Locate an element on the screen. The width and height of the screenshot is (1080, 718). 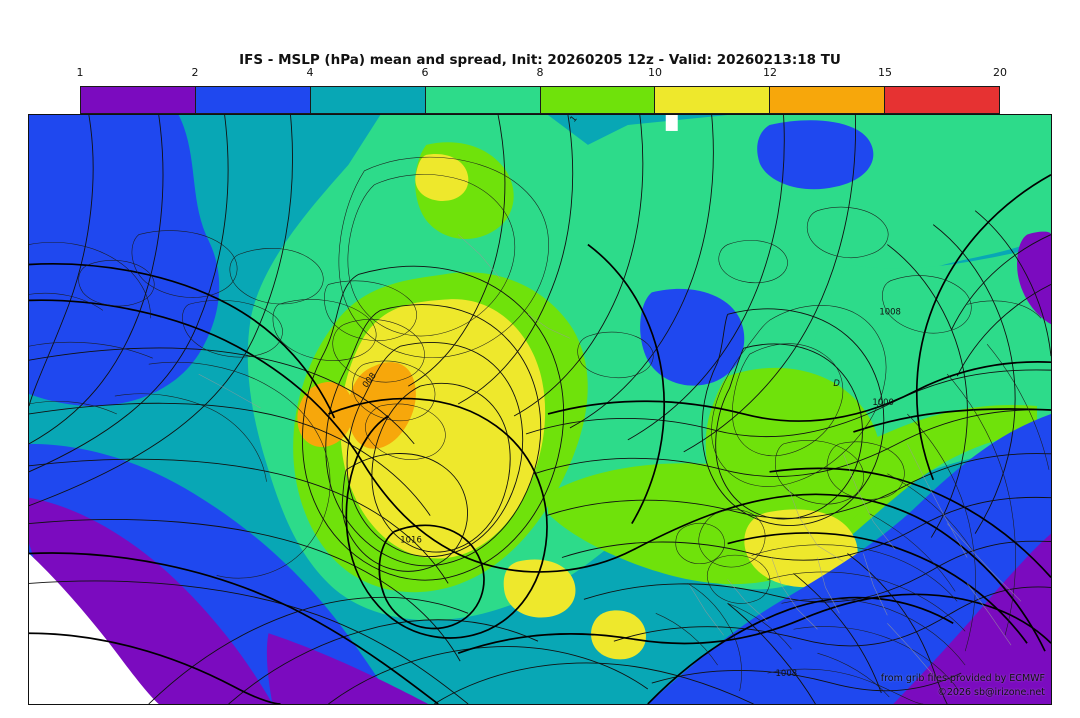
colorbar-tick-8: 8 is located at coordinates (540, 72).